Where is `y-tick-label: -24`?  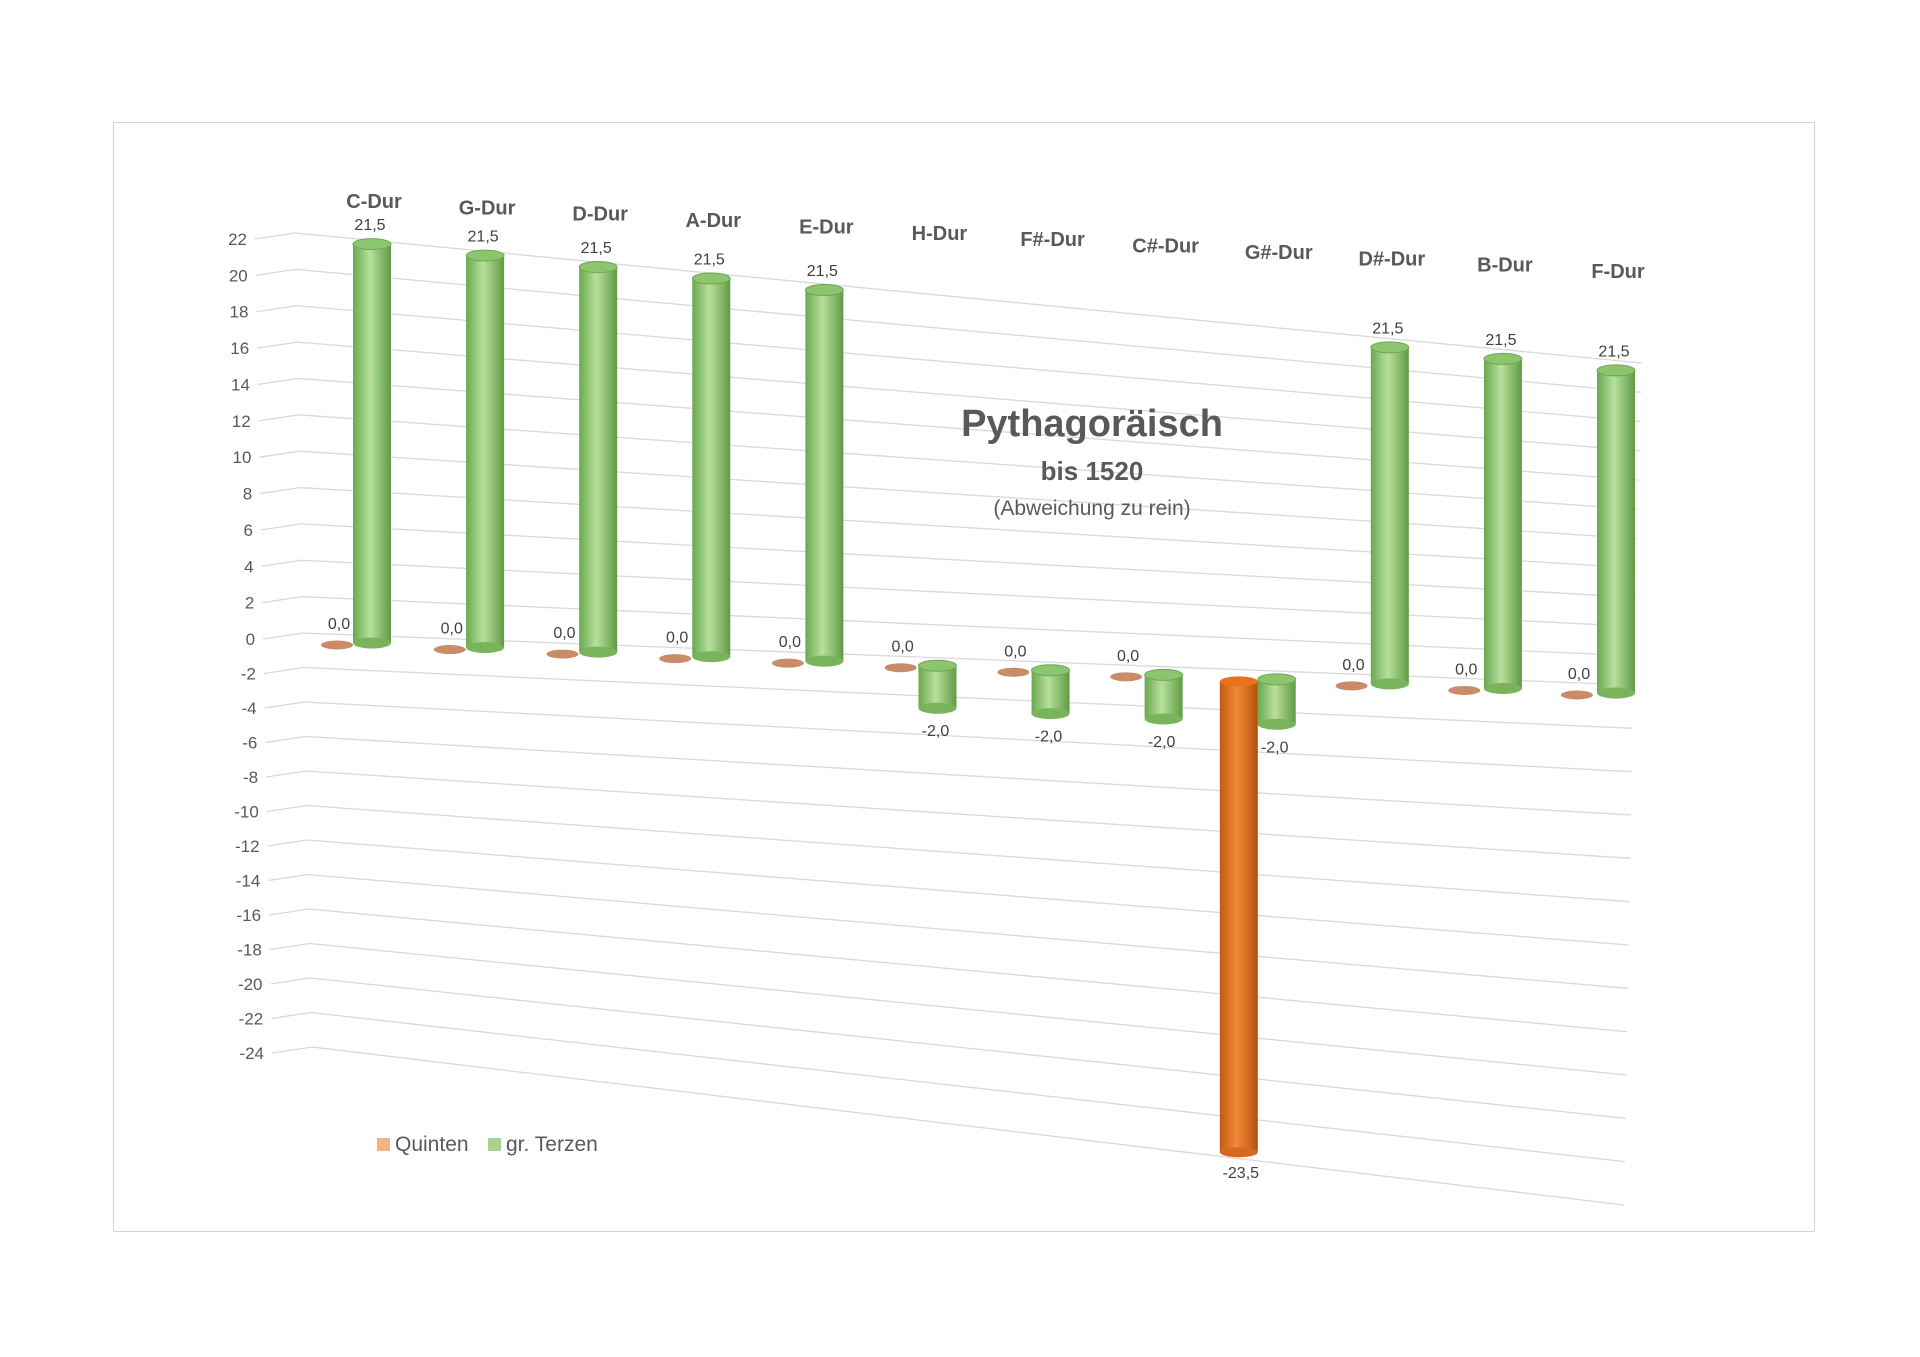 y-tick-label: -24 is located at coordinates (251, 1053).